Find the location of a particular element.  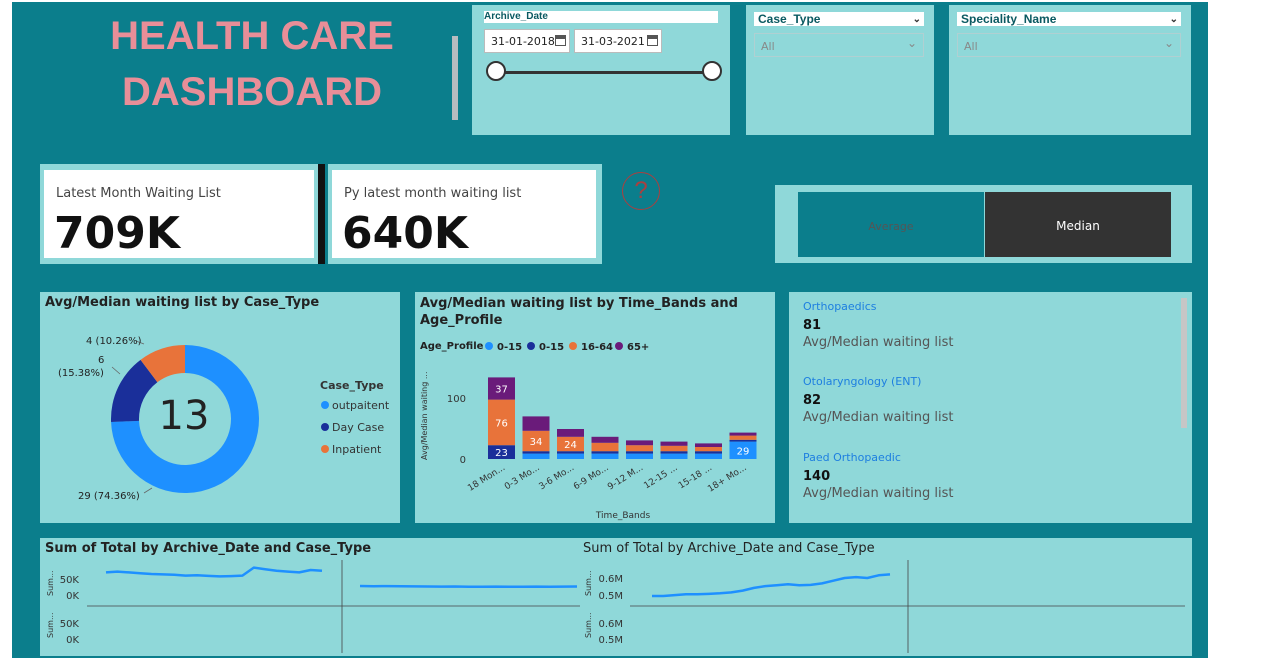

start-date-value: 31-01-2018 is located at coordinates (523, 41).